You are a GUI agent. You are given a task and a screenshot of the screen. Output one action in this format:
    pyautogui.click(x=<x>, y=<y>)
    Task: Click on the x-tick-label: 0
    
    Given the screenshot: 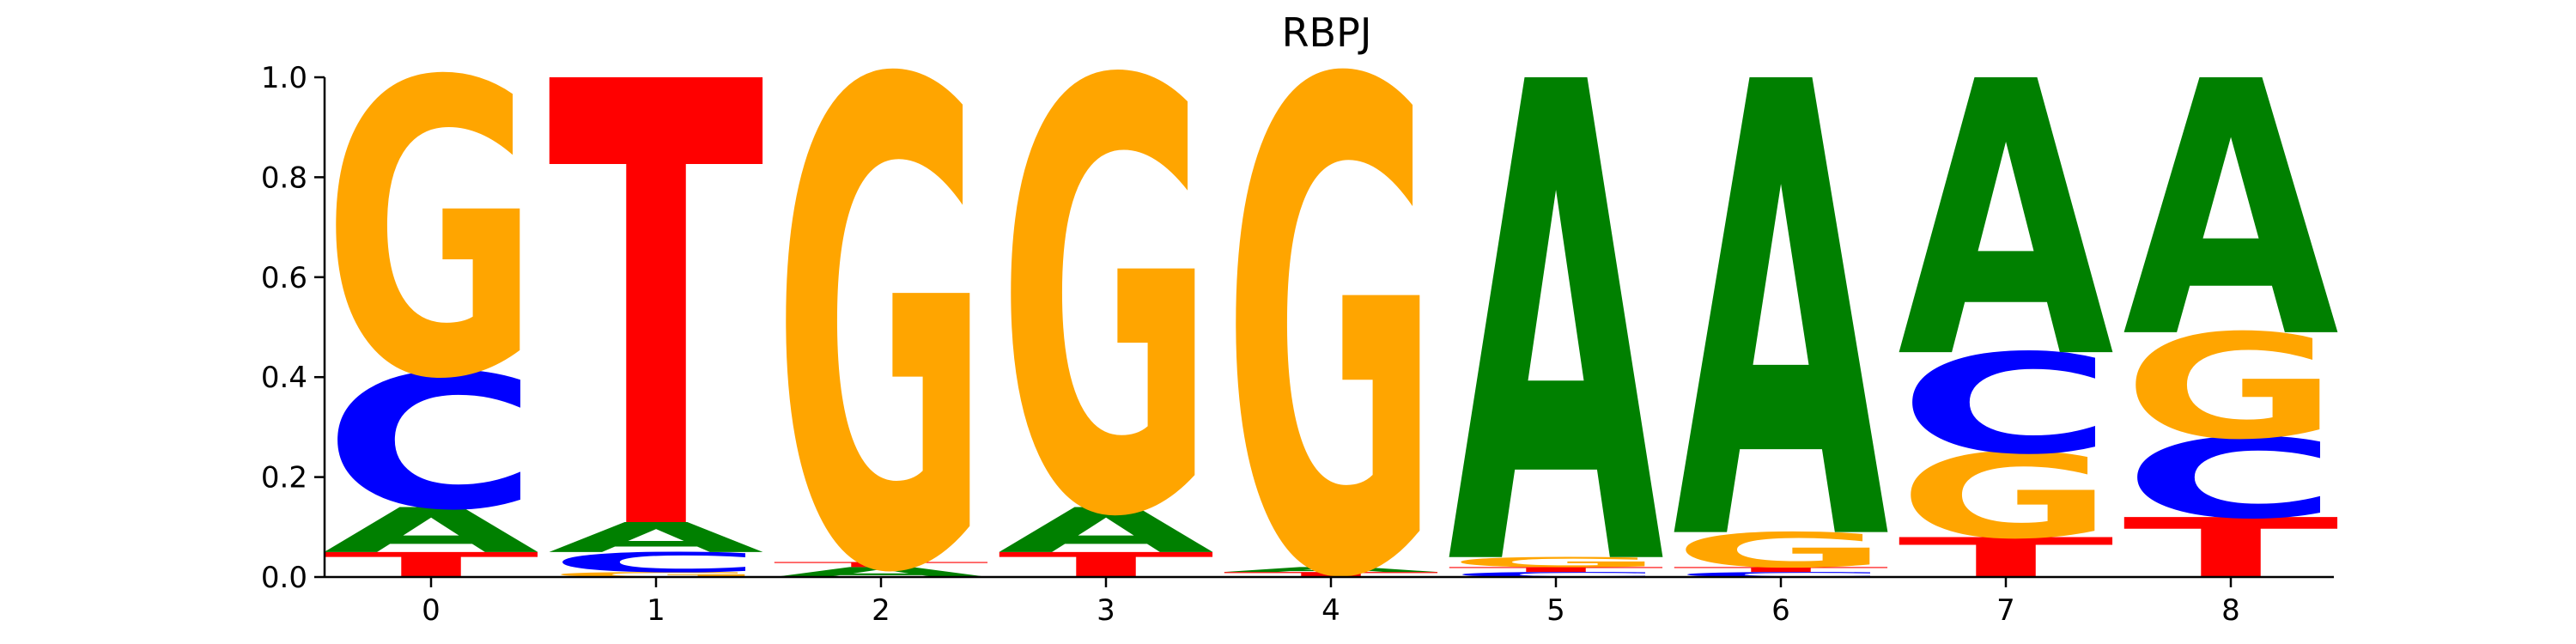 What is the action you would take?
    pyautogui.click(x=431, y=610)
    